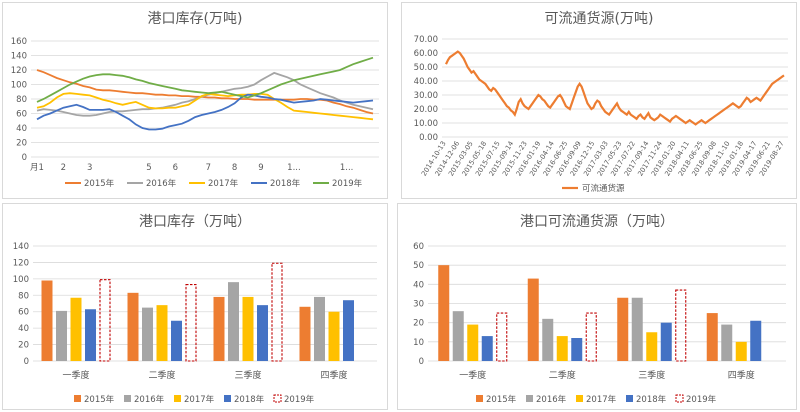 The width and height of the screenshot is (800, 412). I want to click on y-tick-label: 100, so click(21, 280).